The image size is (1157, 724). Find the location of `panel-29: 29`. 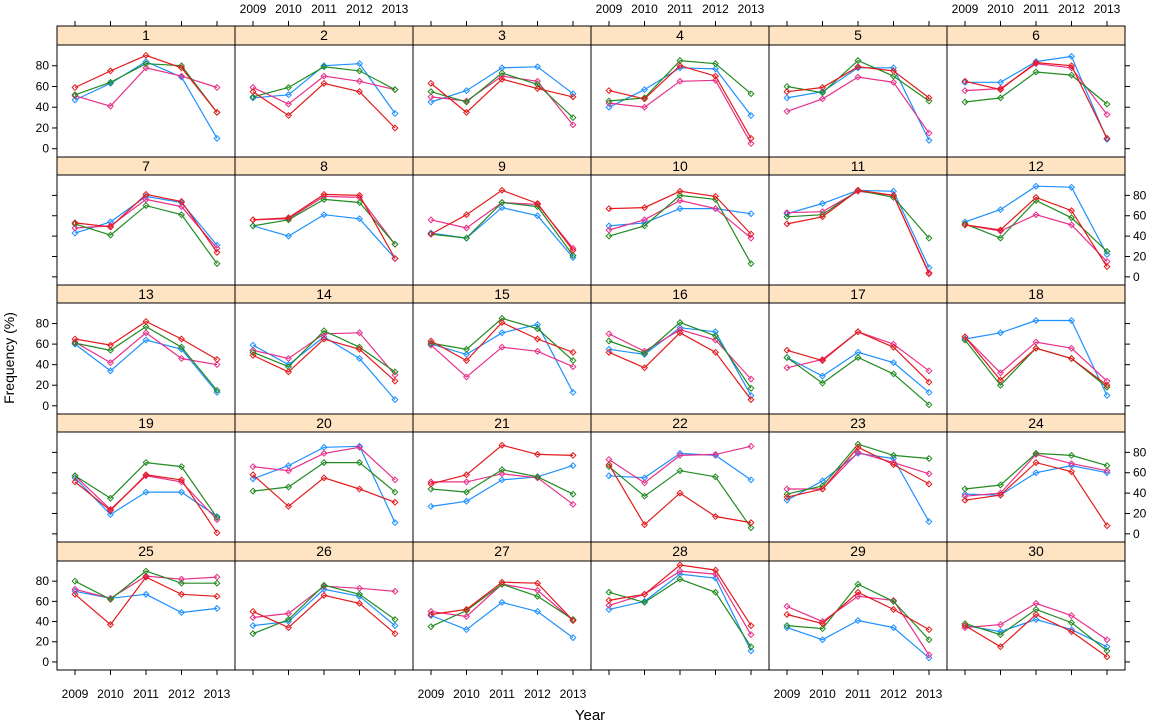

panel-29: 29 is located at coordinates (858, 606).